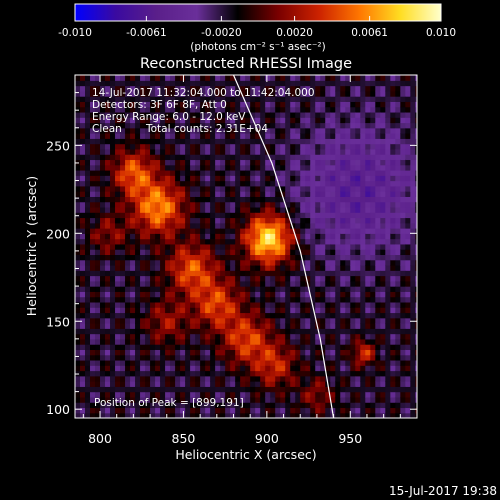 The width and height of the screenshot is (500, 500). Describe the element at coordinates (107, 129) in the screenshot. I see `method-text: Clean` at that location.